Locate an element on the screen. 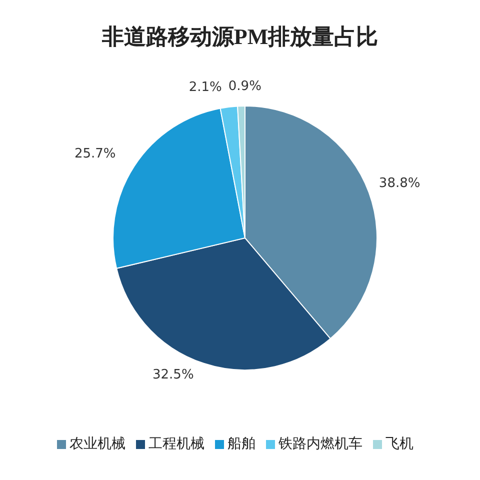  legend-label: 铁路内燃机车 is located at coordinates (320, 444).